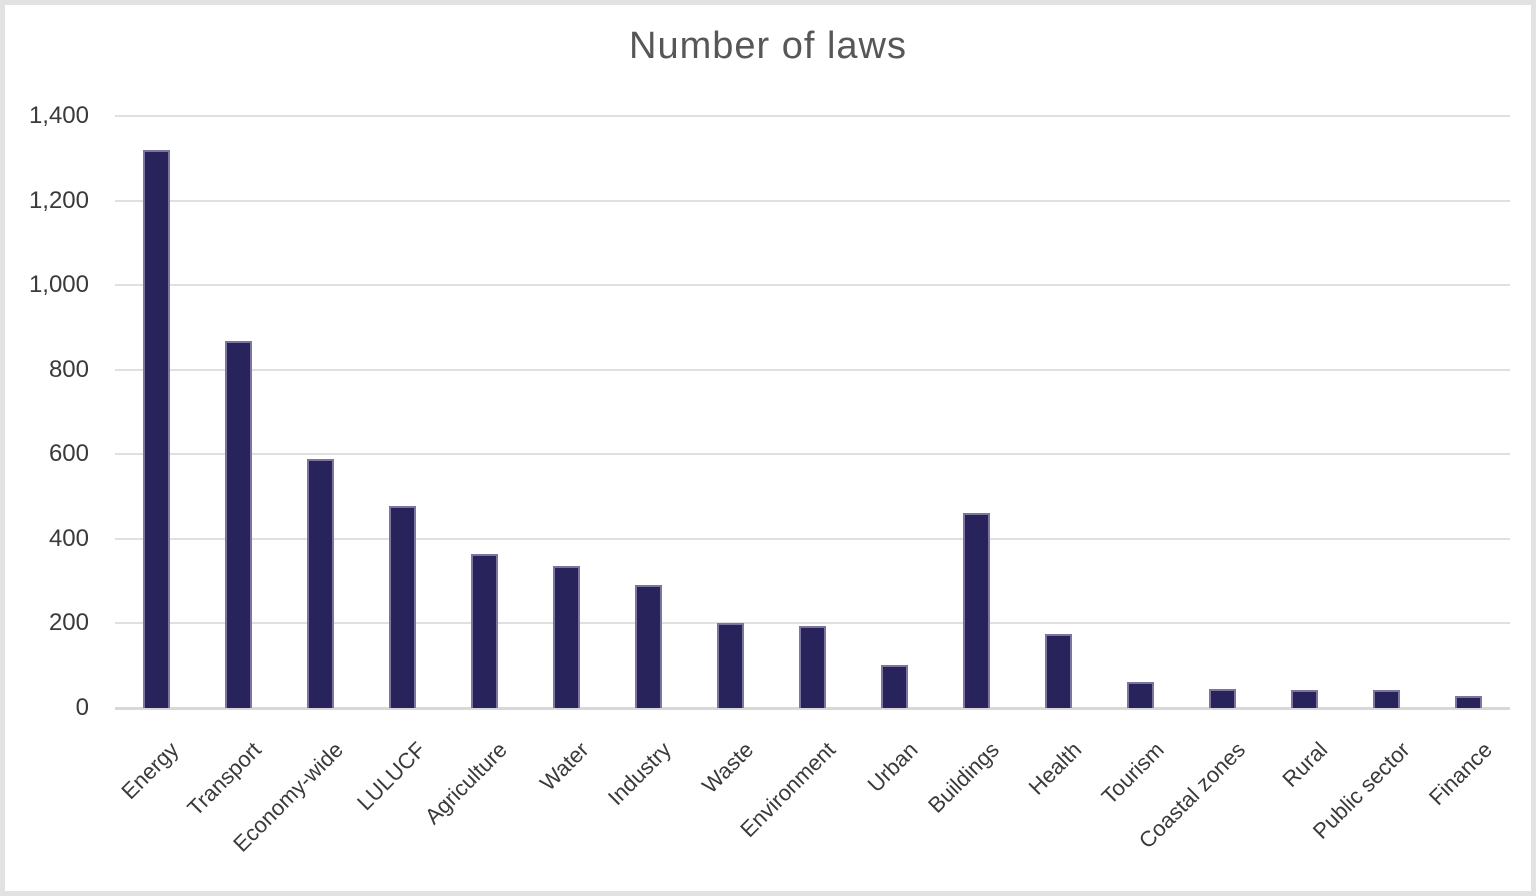 The image size is (1536, 896). I want to click on bar-agriculture, so click(484, 631).